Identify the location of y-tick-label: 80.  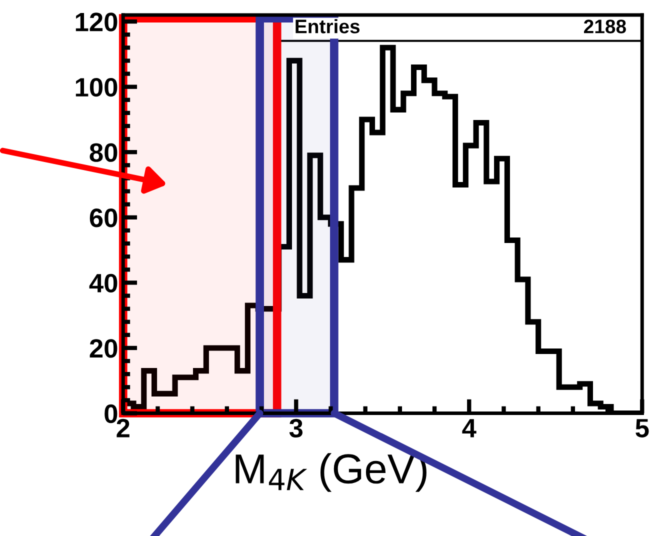
(104, 152).